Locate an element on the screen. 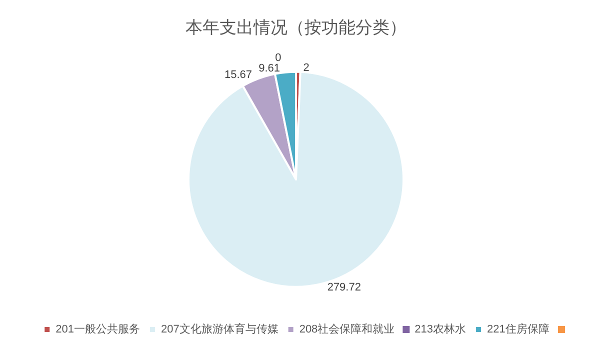  data-label: 15.67 is located at coordinates (238, 74).